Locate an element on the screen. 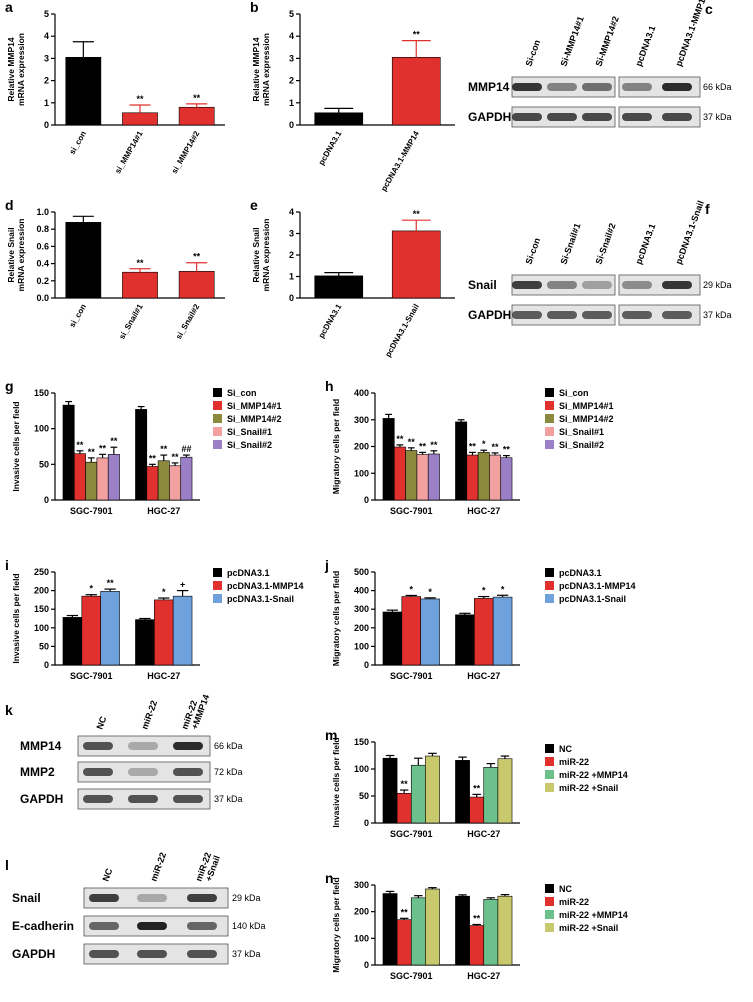  lane-label: Si-con is located at coordinates (532, 52).